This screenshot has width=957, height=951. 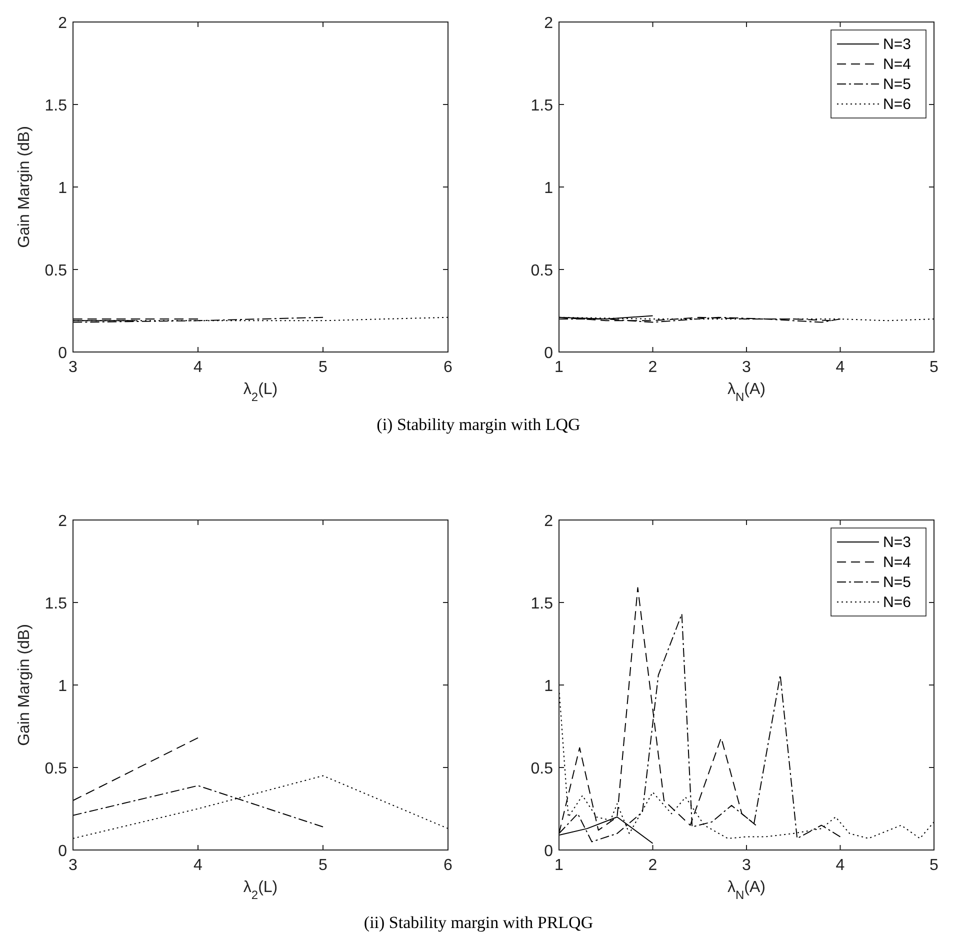 What do you see at coordinates (479, 922) in the screenshot?
I see `text: (ii) Stability margin with PRLQG` at bounding box center [479, 922].